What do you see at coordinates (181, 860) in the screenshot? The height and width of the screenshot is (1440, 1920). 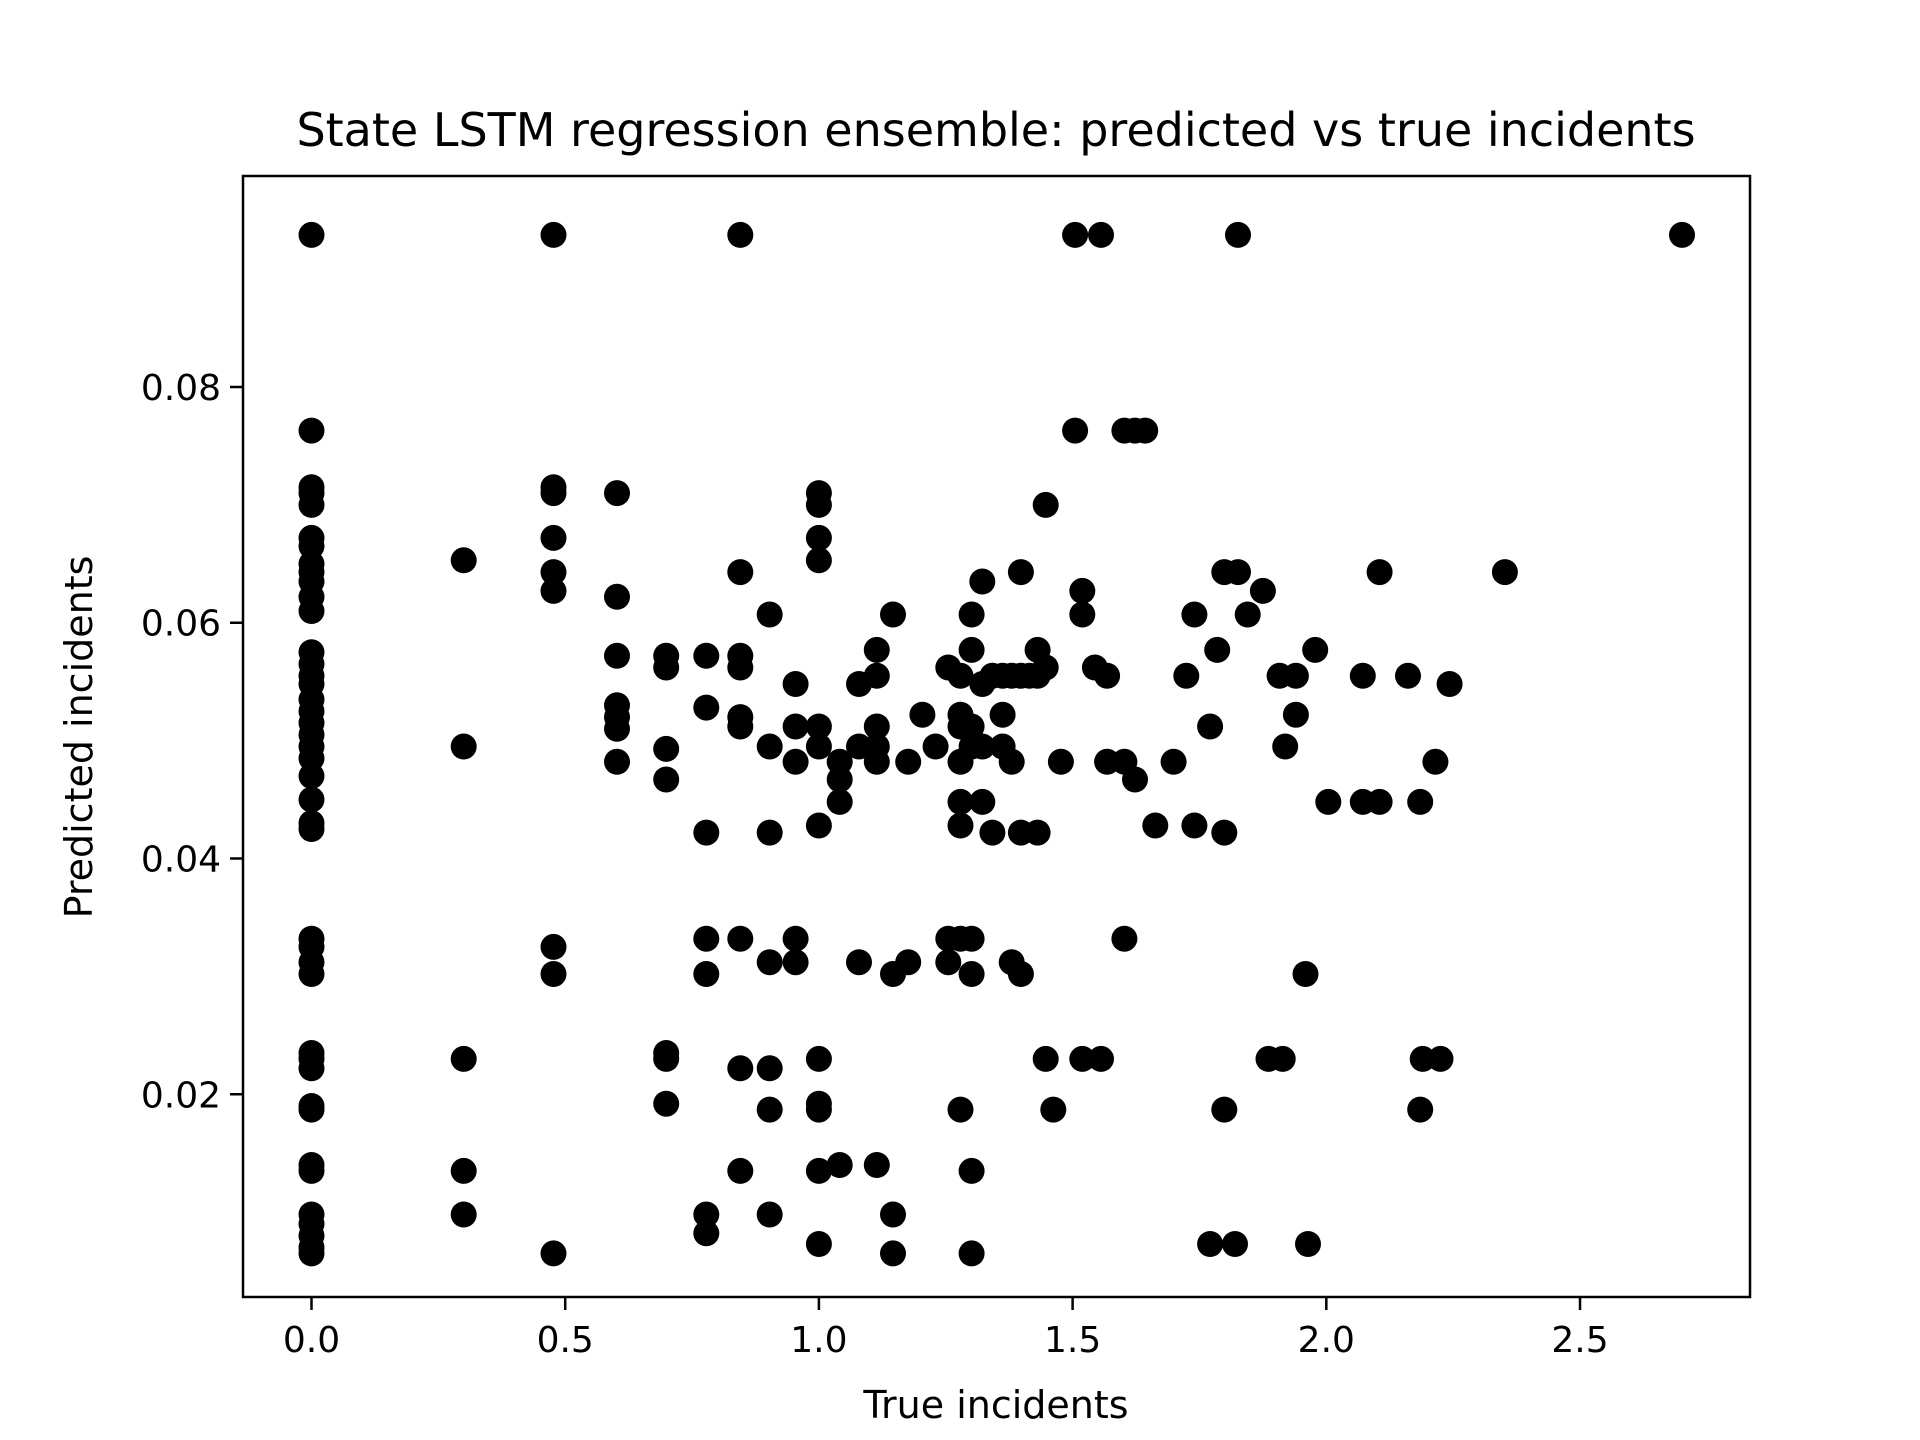 I see `y-tick-label: 0.04` at bounding box center [181, 860].